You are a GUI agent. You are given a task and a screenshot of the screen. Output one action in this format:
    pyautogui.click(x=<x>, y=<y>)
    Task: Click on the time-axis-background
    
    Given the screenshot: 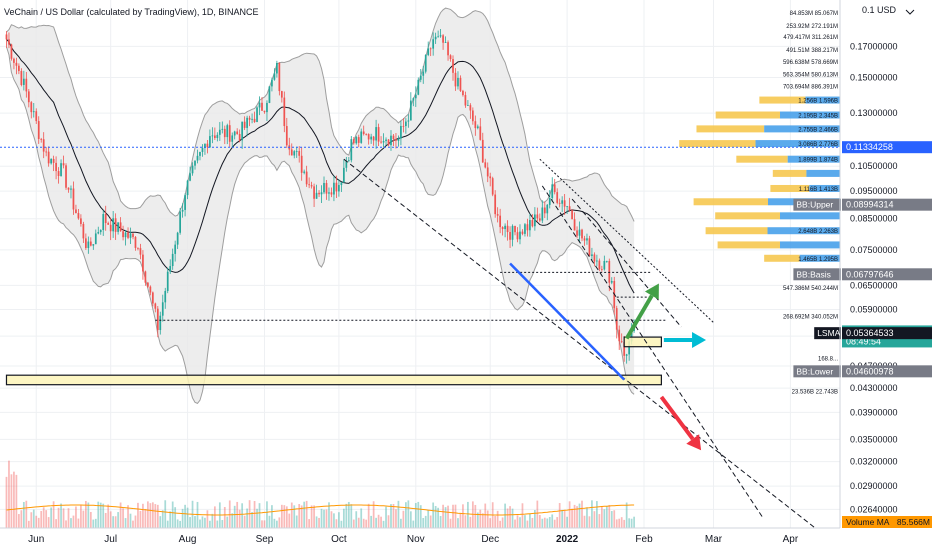 What is the action you would take?
    pyautogui.click(x=466, y=539)
    